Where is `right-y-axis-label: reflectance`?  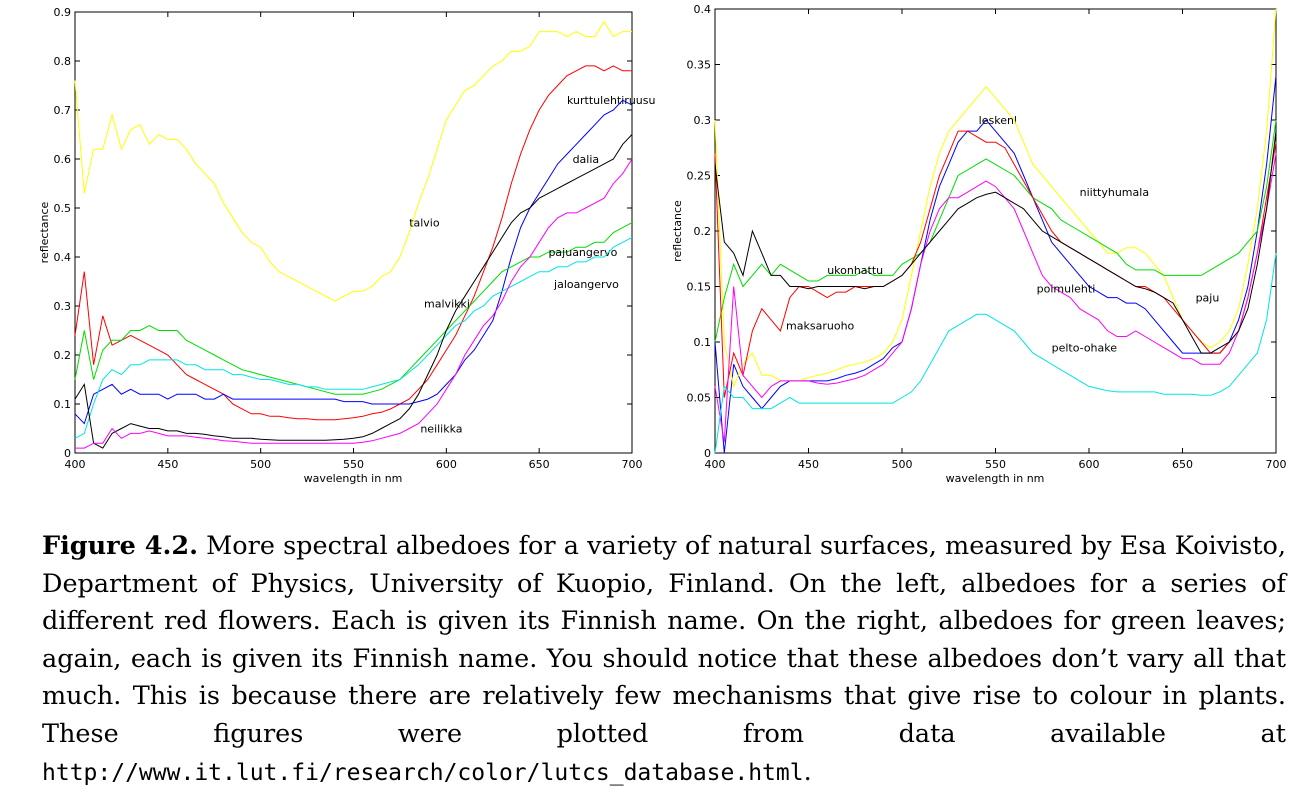
right-y-axis-label: reflectance is located at coordinates (677, 231).